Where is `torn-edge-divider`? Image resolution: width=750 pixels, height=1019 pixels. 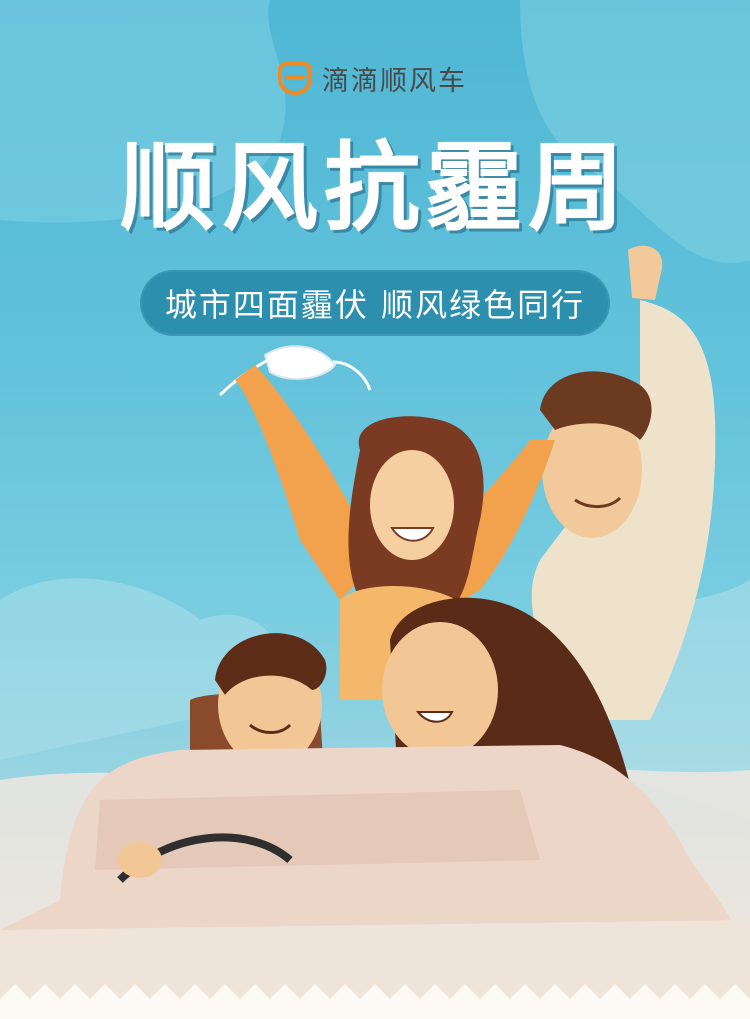 torn-edge-divider is located at coordinates (375, 1001).